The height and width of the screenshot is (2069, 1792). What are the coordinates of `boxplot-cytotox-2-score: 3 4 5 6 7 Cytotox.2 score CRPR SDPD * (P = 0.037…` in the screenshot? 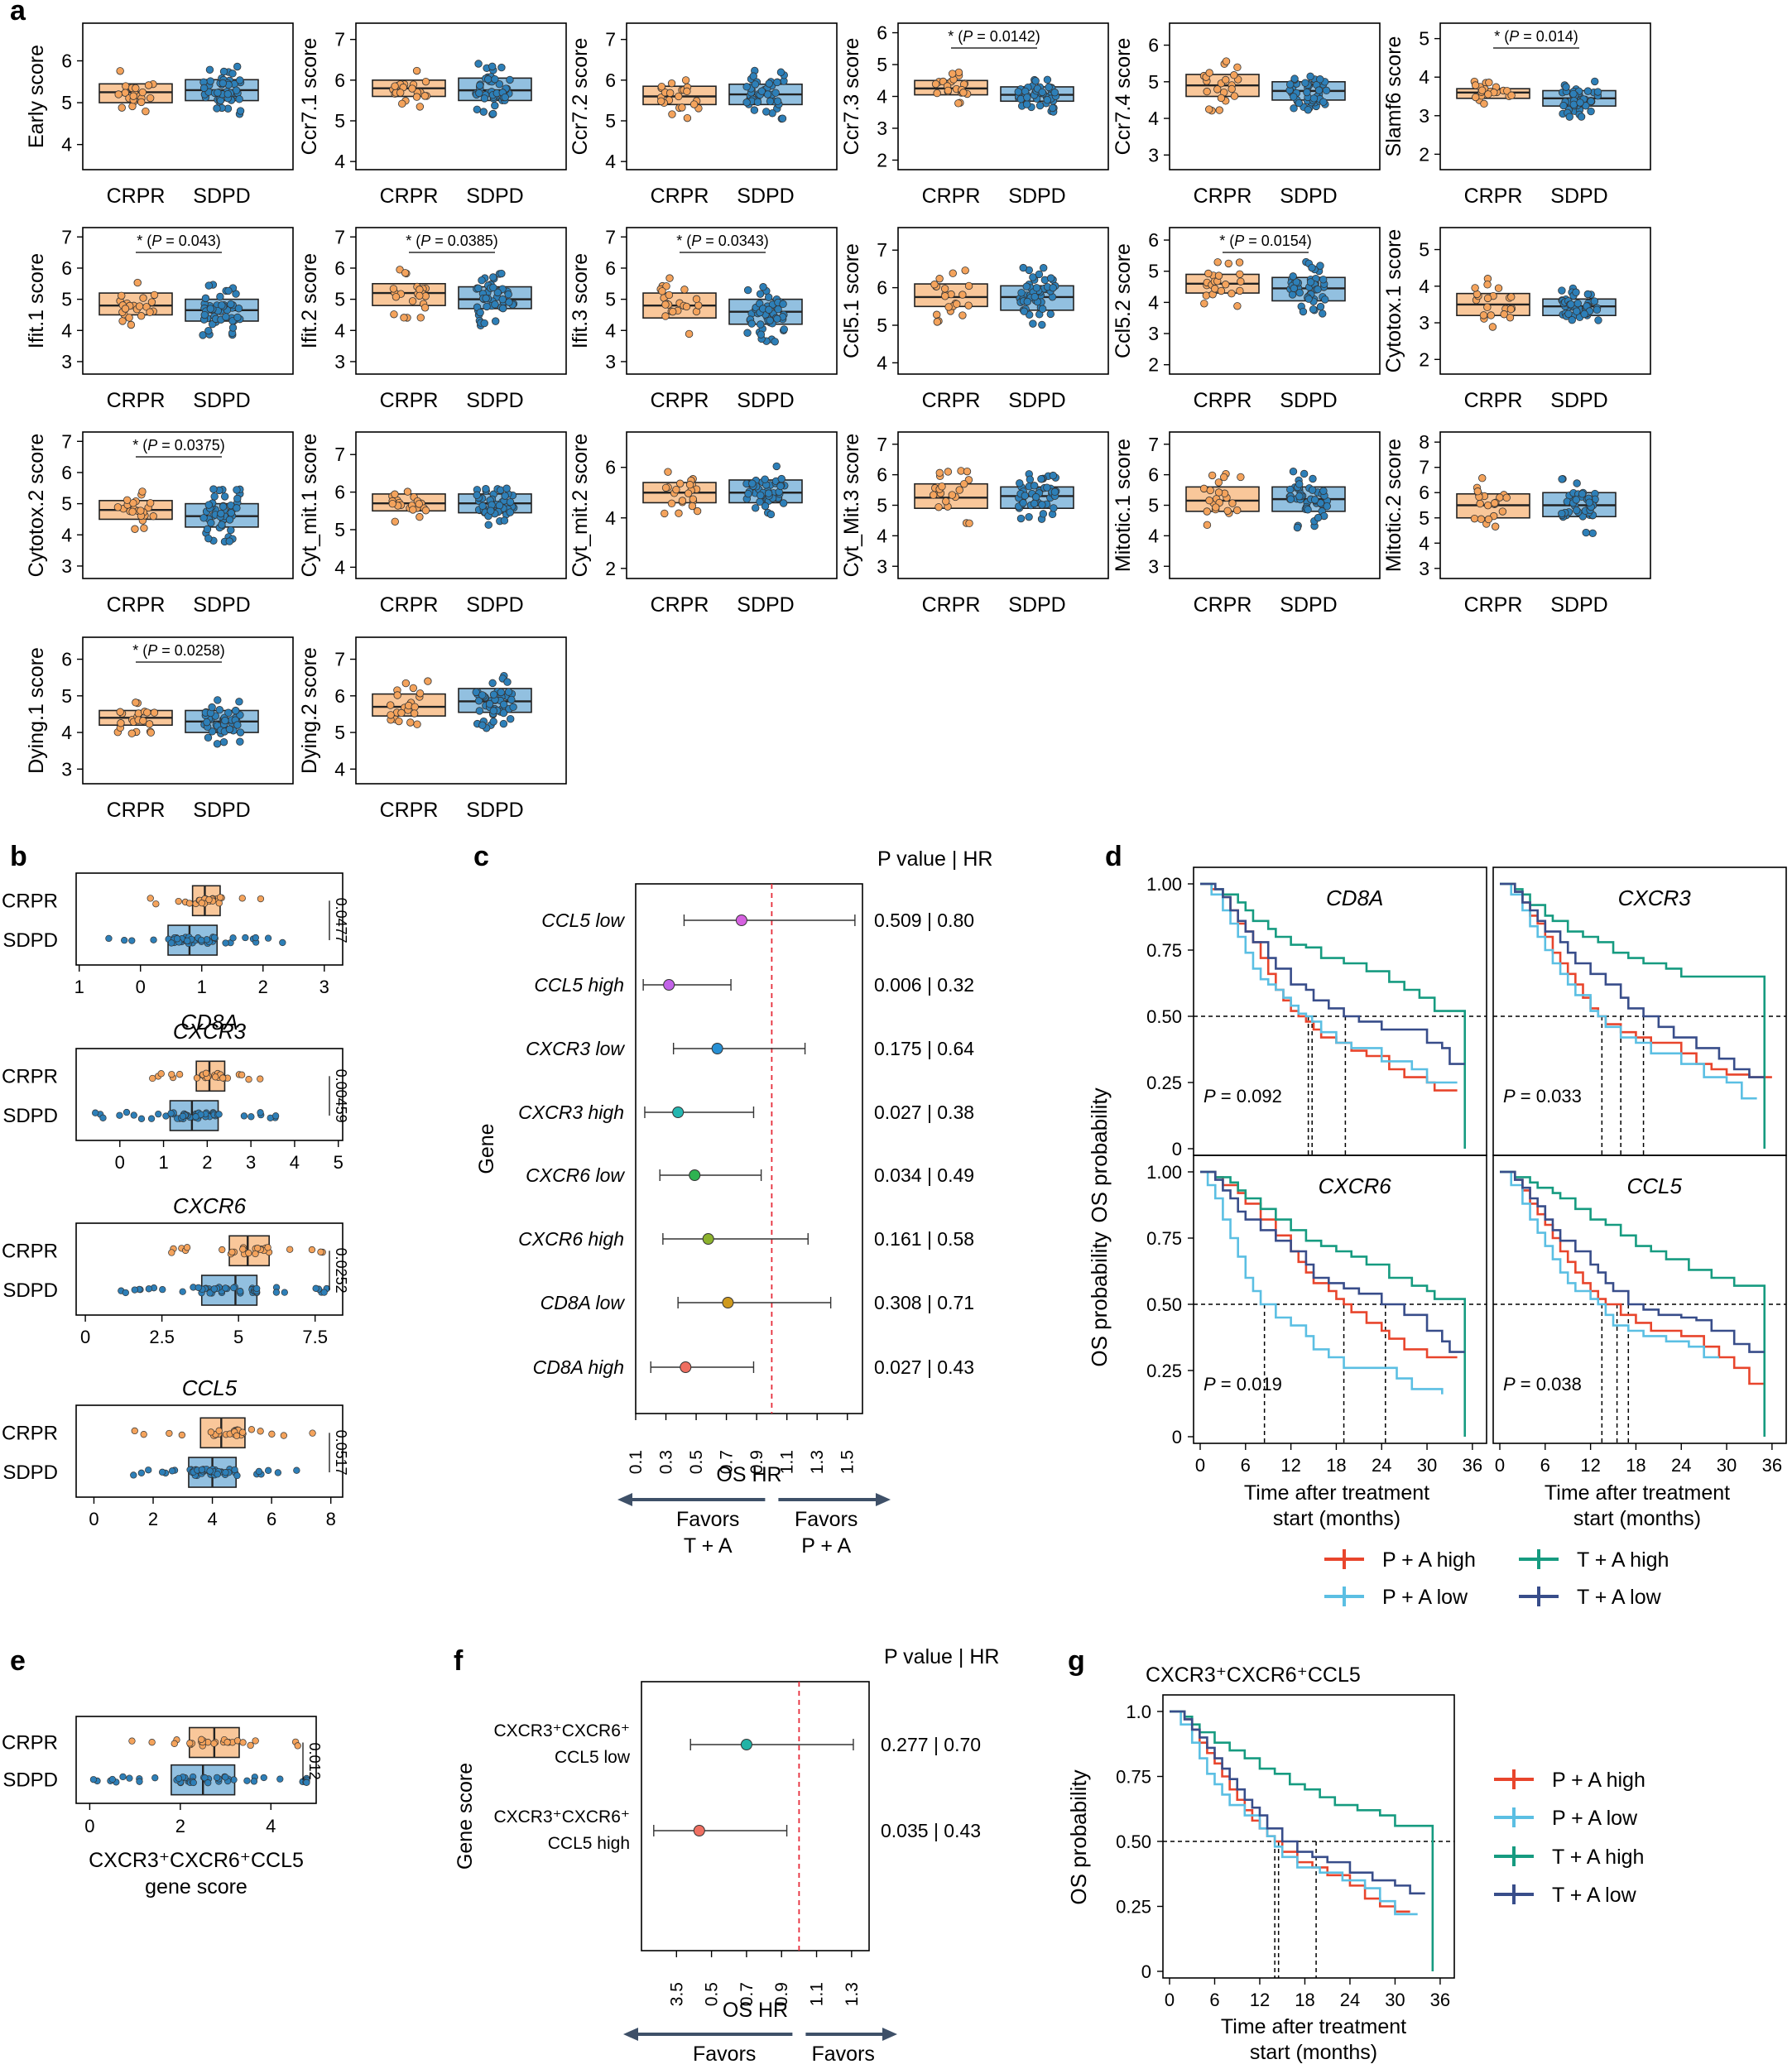 It's located at (159, 523).